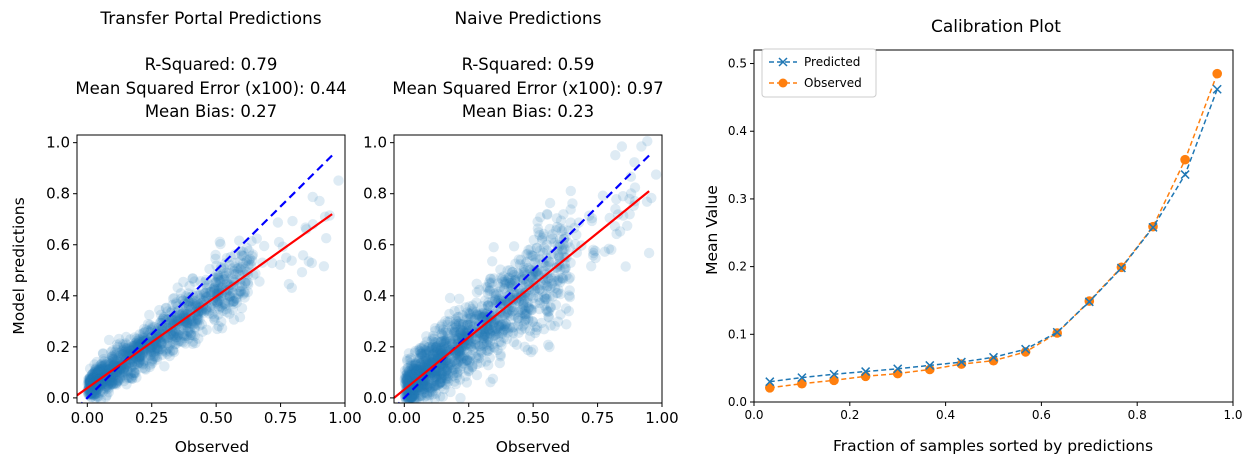  Describe the element at coordinates (522, 294) in the screenshot. I see `panel2-fit-line` at that location.